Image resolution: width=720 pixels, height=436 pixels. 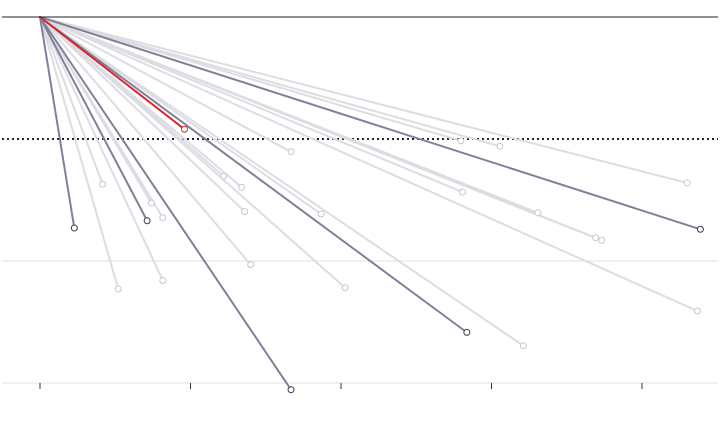 I want to click on series-line-highlight, so click(x=112, y=73).